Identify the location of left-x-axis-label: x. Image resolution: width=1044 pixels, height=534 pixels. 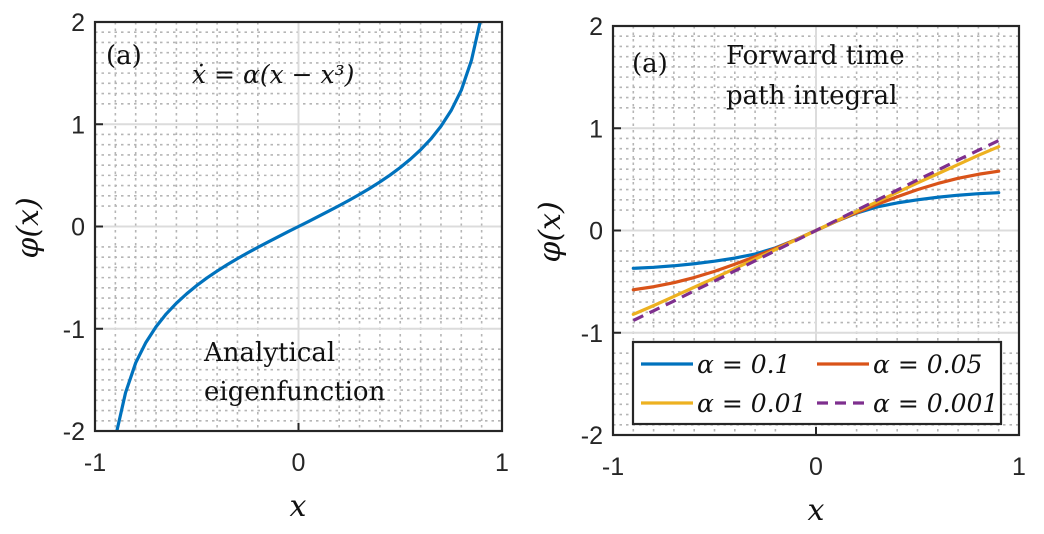
(298, 506).